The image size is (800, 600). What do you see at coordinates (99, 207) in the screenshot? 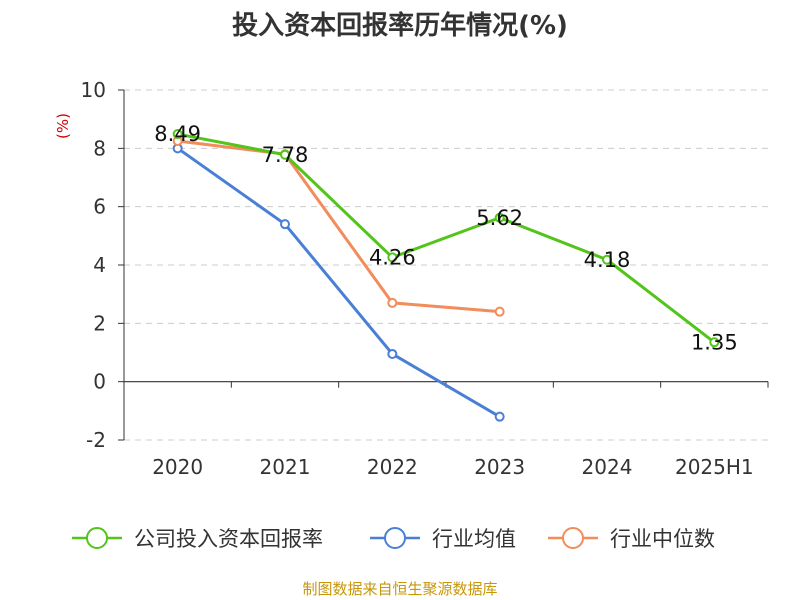
I see `y-tick-label: 6` at bounding box center [99, 207].